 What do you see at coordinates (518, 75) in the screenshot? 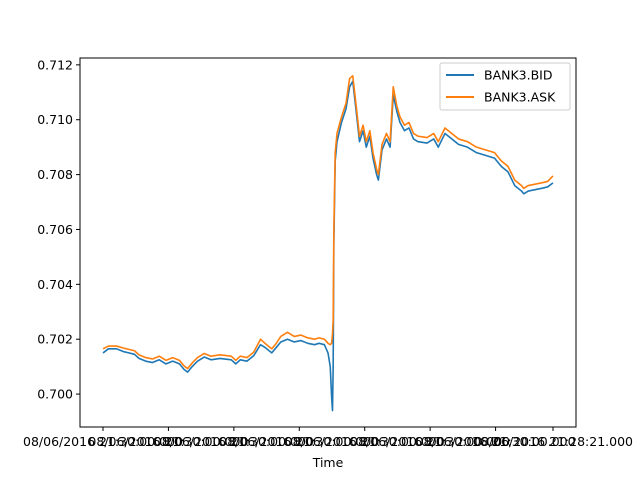
I see `legend-label-bid: BANK3.BID` at bounding box center [518, 75].